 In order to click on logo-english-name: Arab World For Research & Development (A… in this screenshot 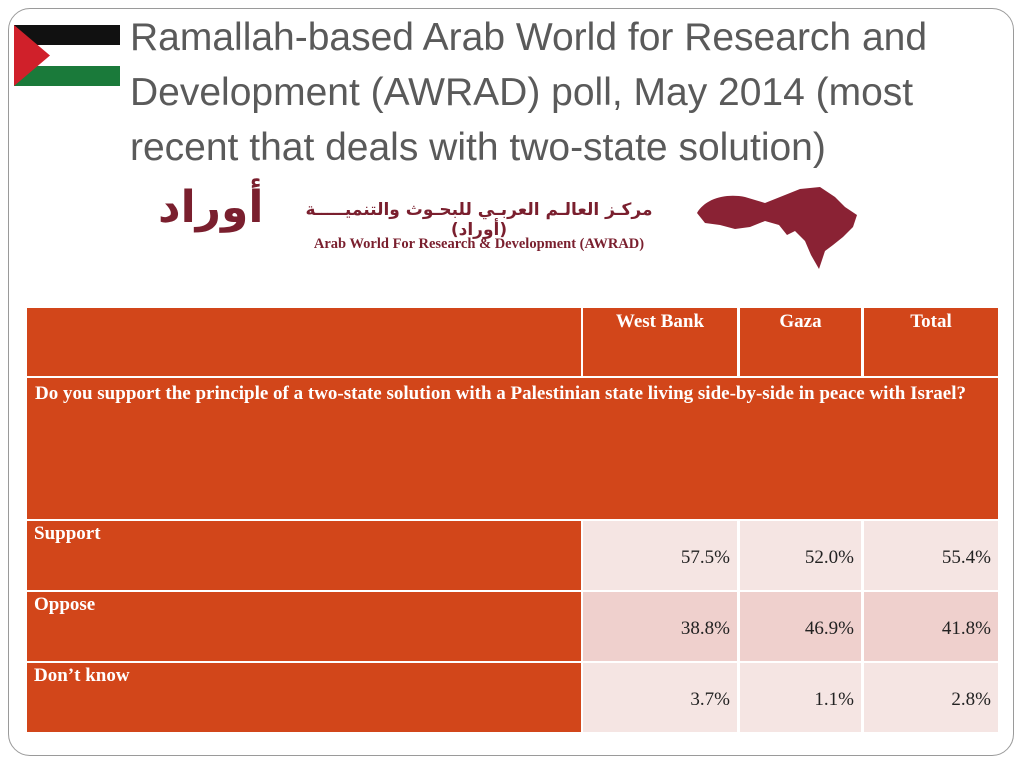, I will do `click(479, 244)`.